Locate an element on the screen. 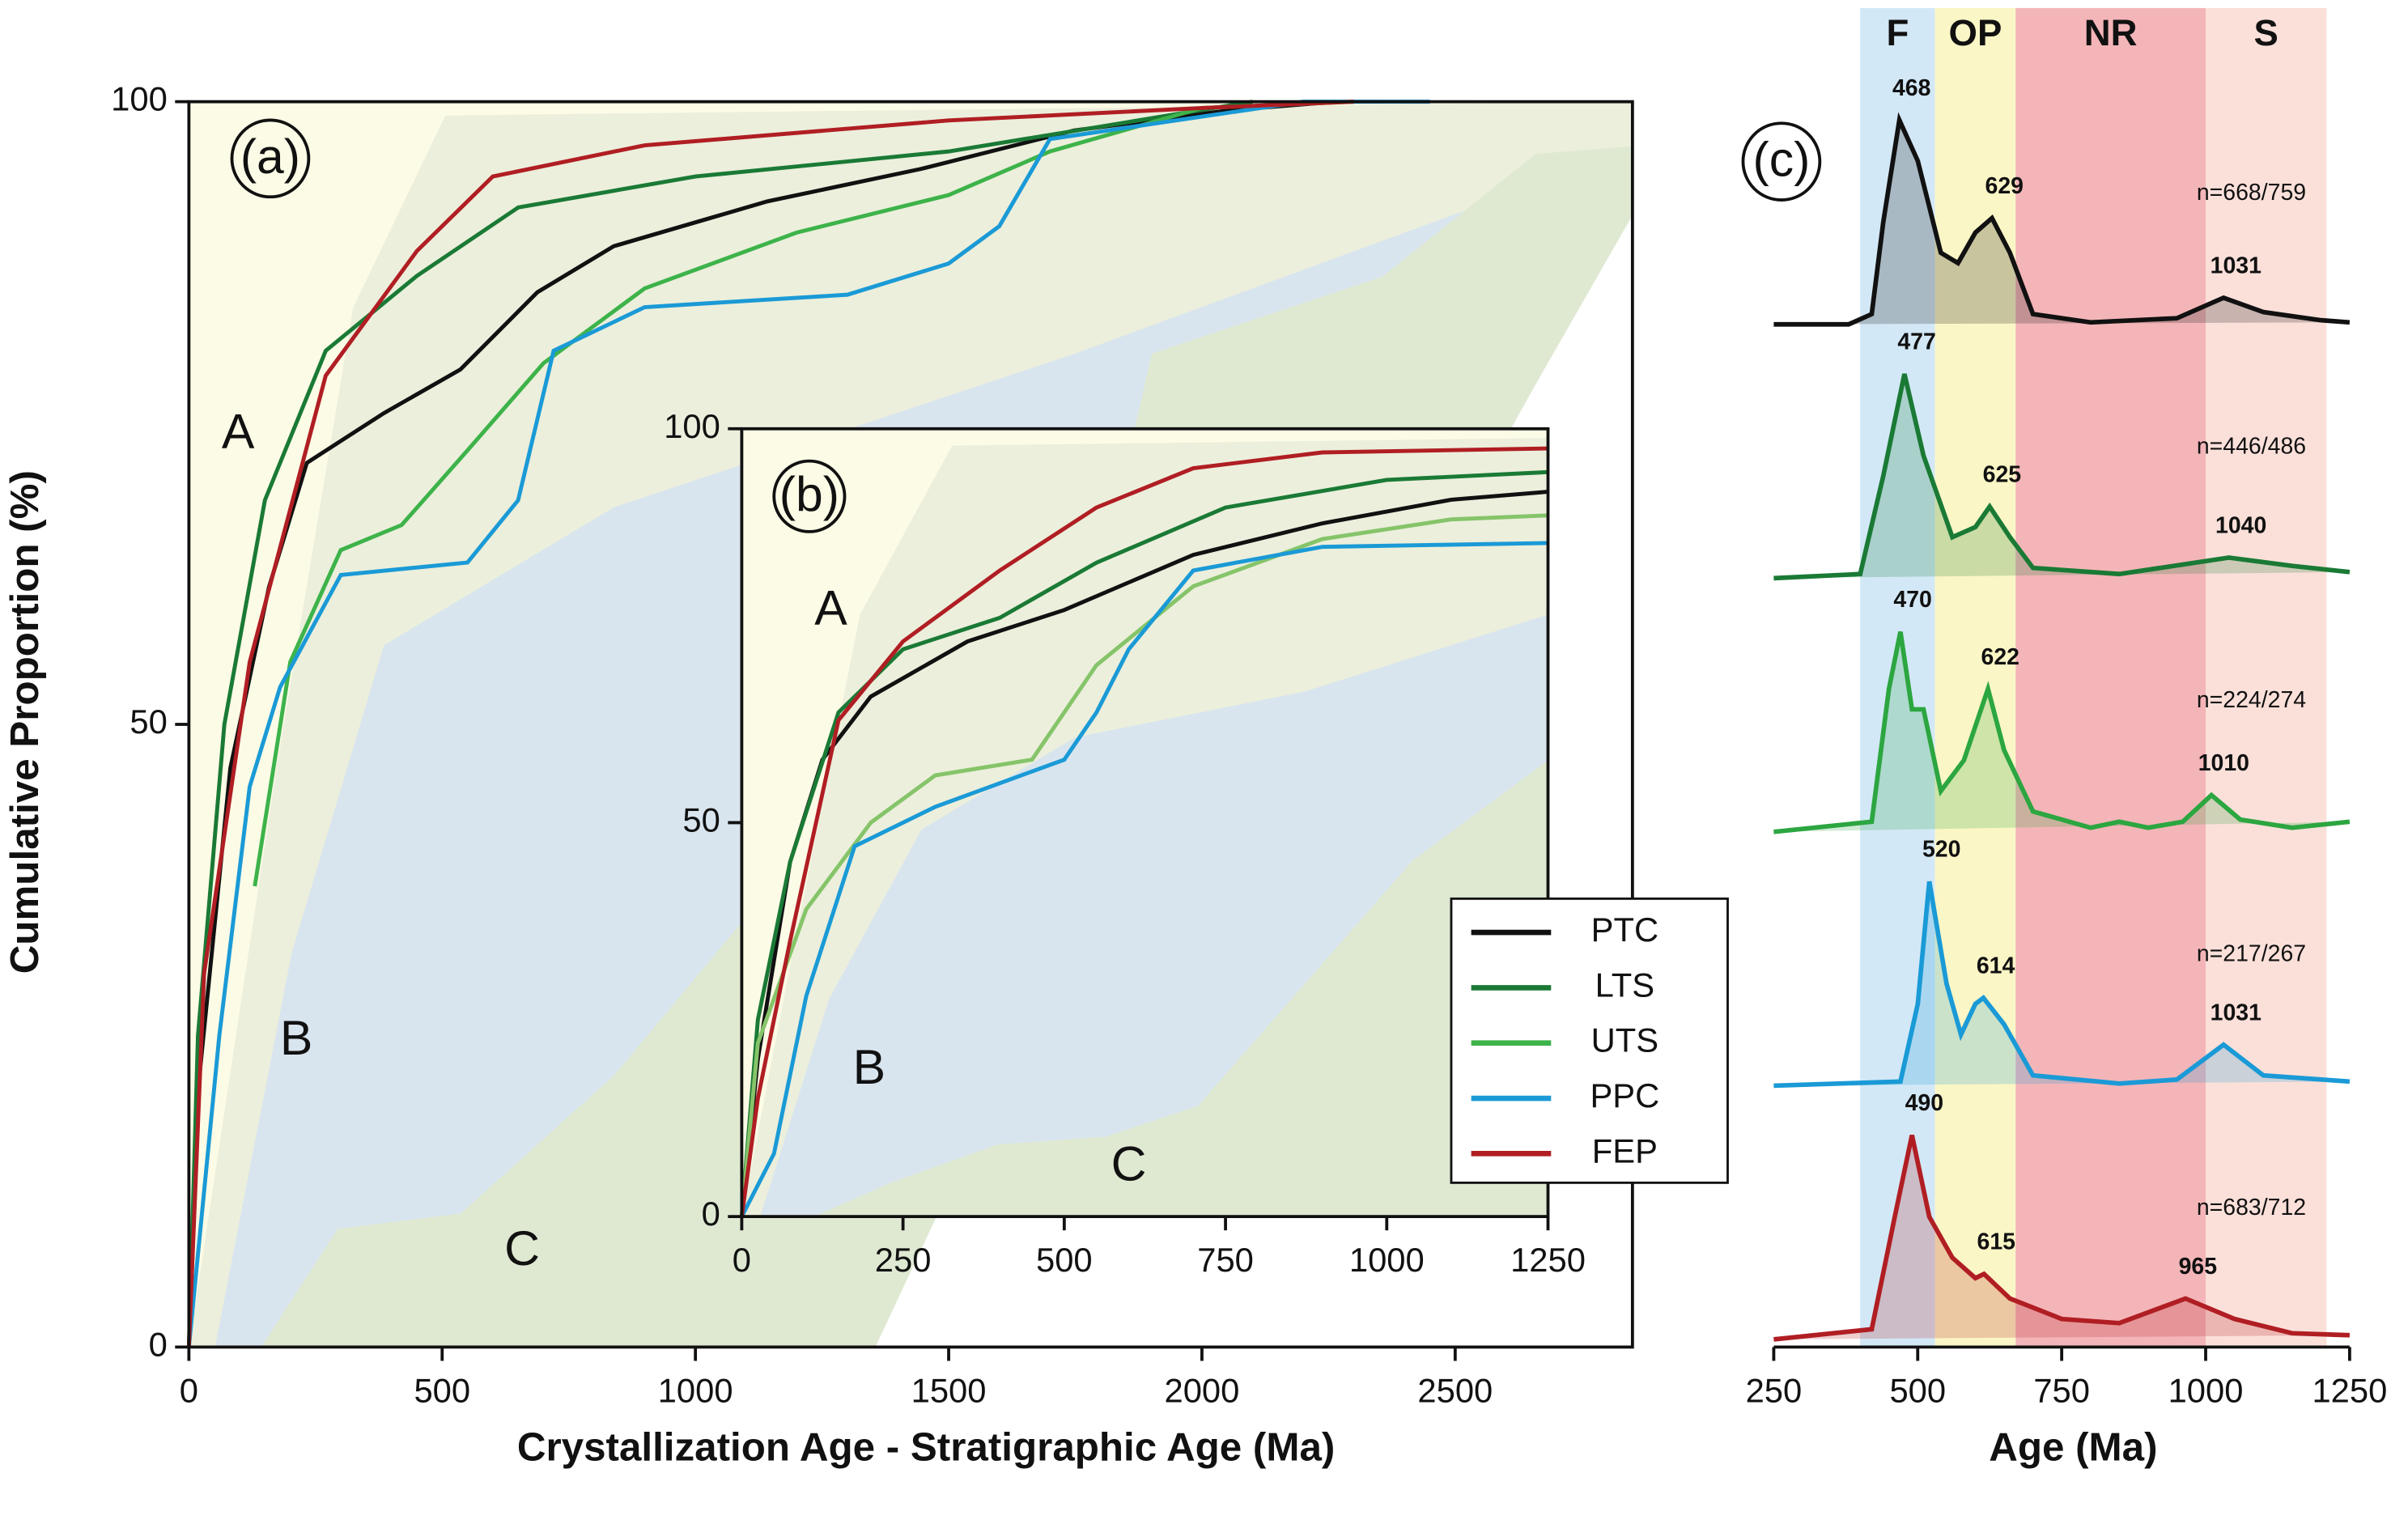 This screenshot has width=2408, height=1524. x-tick-label: 1500 is located at coordinates (949, 1390).